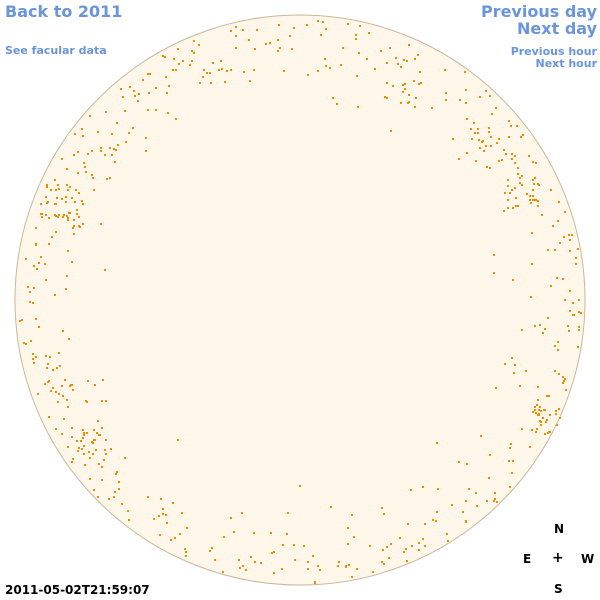  I want to click on next-day-link: Next day, so click(557, 28).